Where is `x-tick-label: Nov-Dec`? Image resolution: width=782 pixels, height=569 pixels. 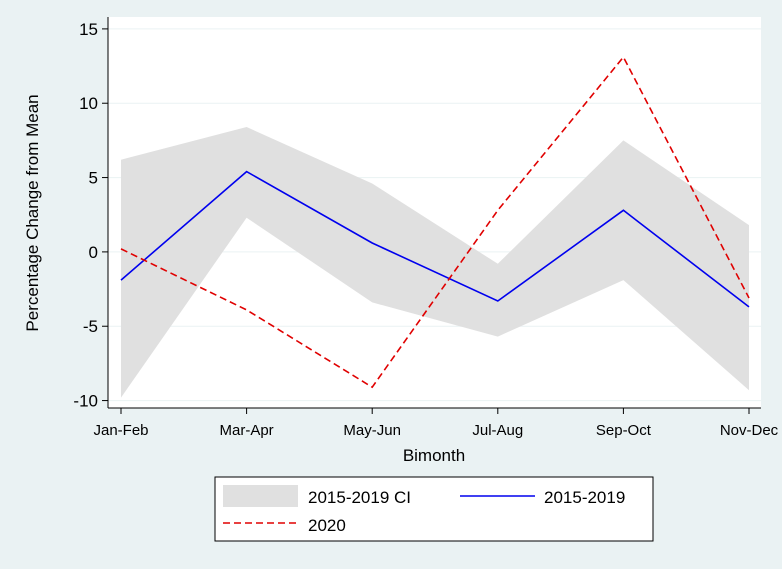 x-tick-label: Nov-Dec is located at coordinates (749, 430).